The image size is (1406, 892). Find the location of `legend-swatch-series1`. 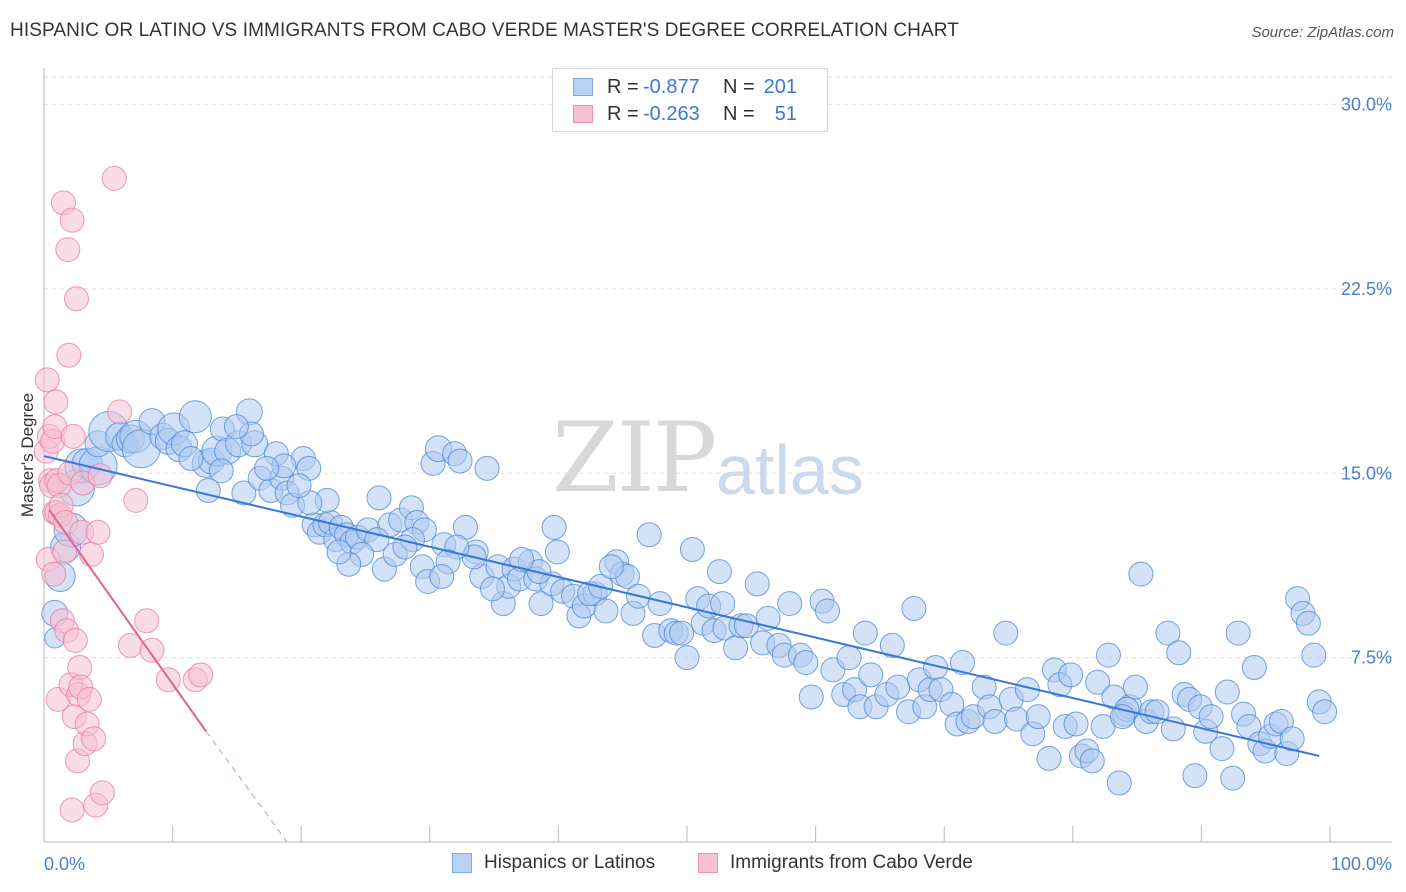

legend-swatch-series1 is located at coordinates (583, 87).